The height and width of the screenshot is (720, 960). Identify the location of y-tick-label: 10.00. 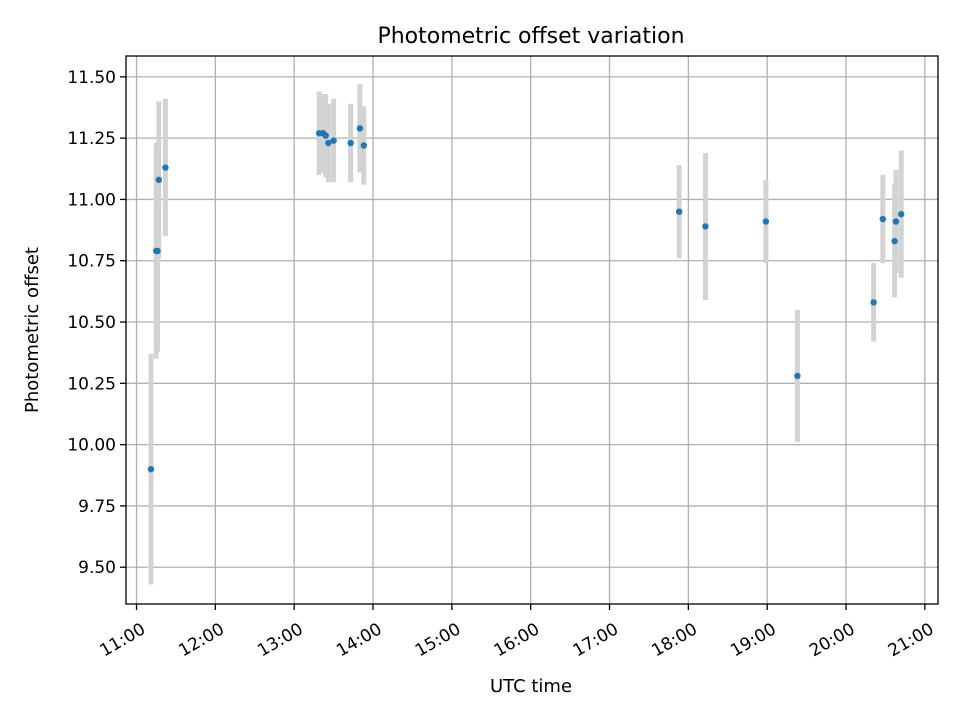
(91, 446).